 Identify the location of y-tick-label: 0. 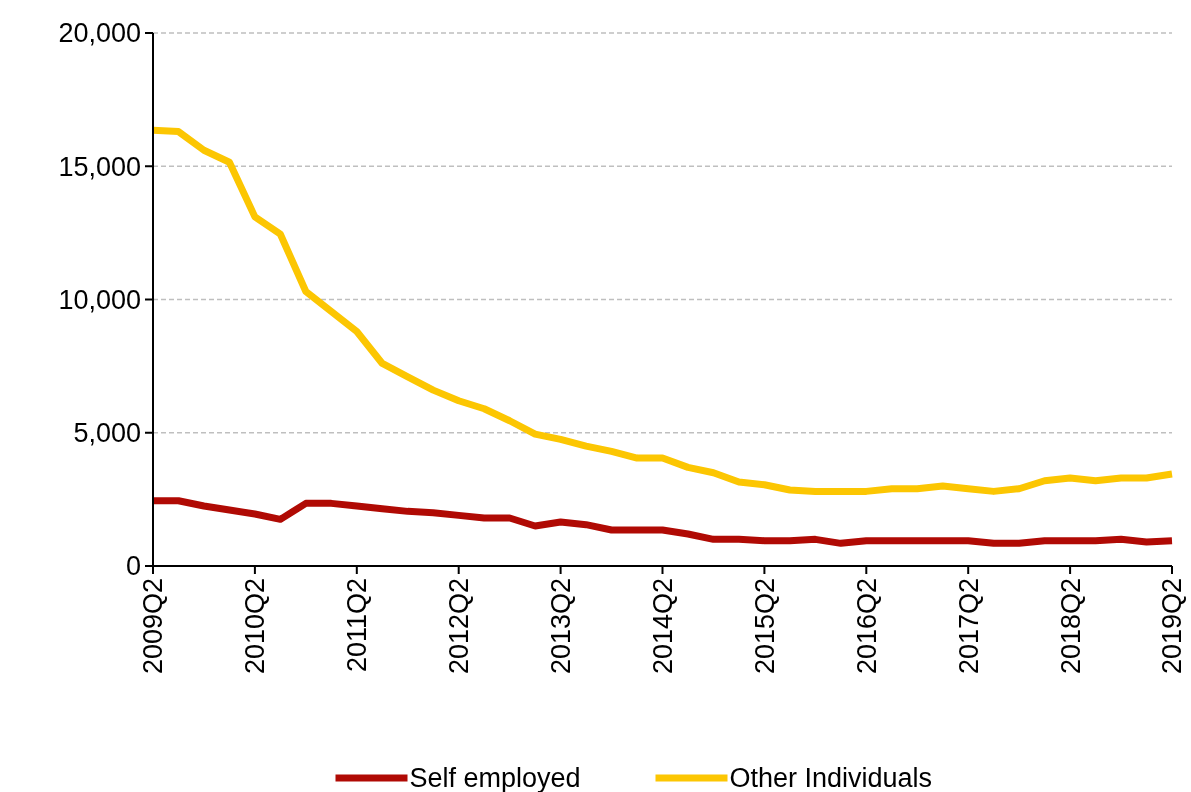
(133, 566).